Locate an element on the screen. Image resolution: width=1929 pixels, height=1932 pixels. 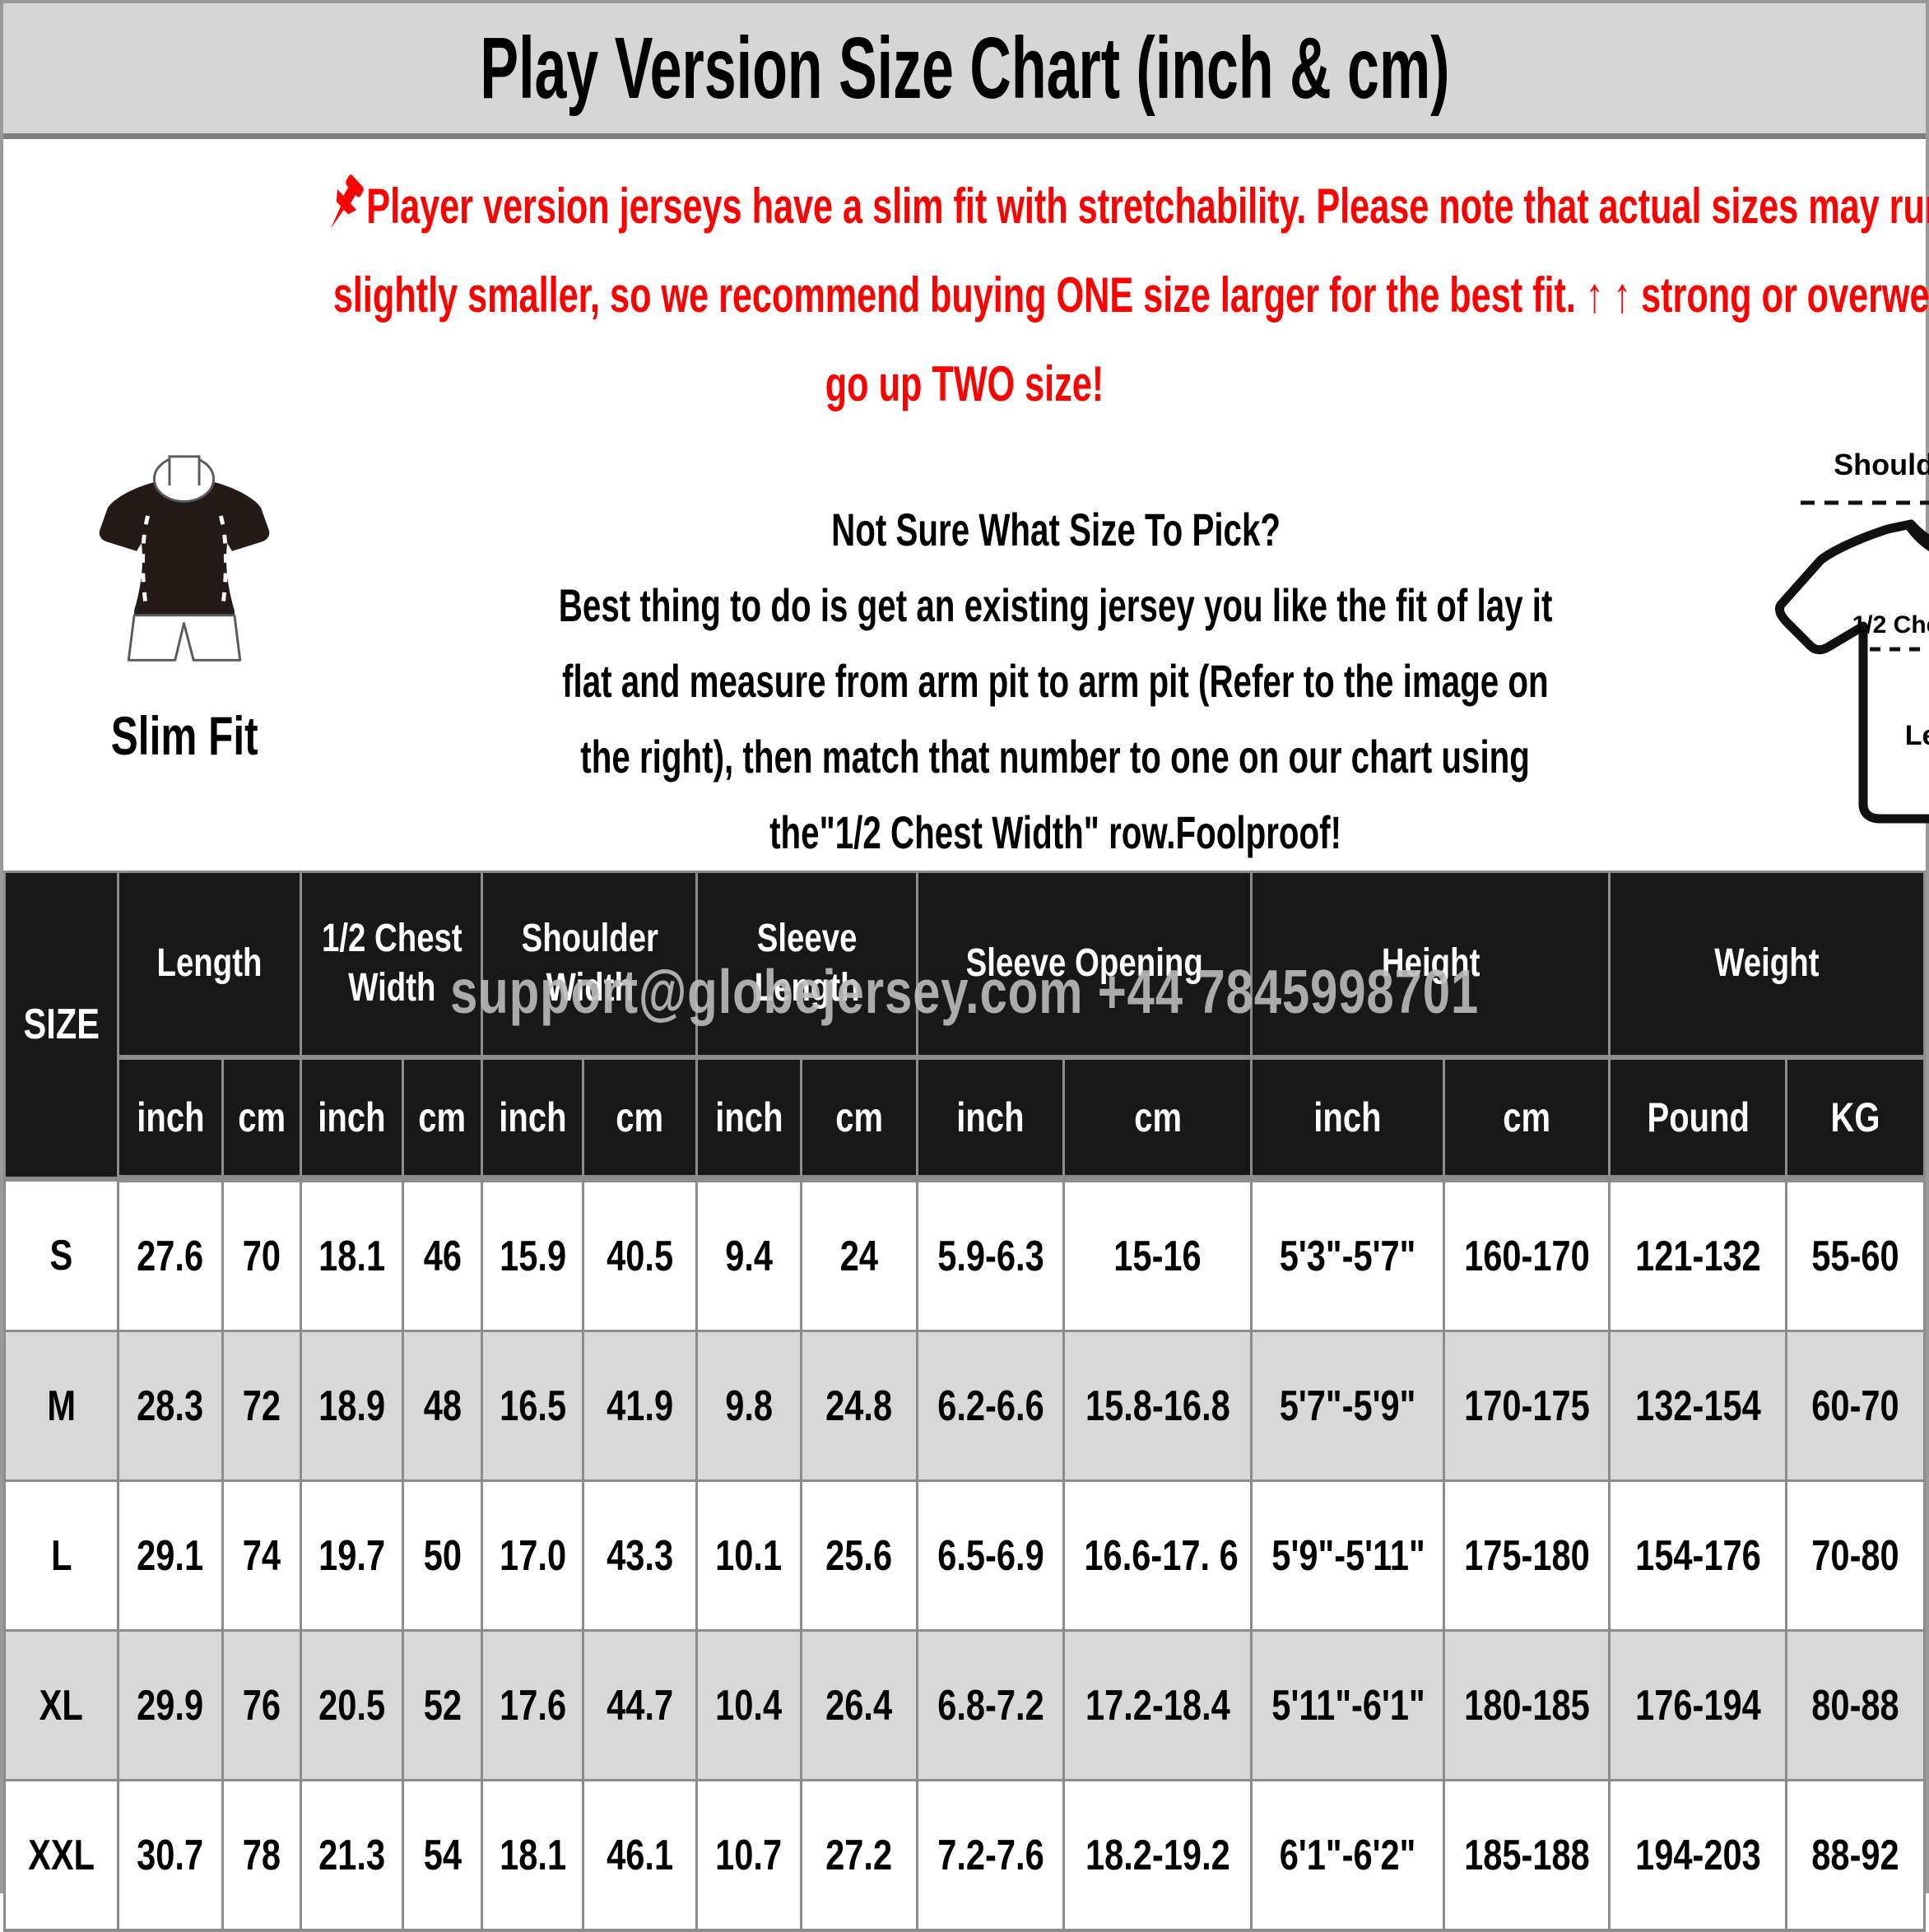
cell-text: 176-194 is located at coordinates (1697, 1705).